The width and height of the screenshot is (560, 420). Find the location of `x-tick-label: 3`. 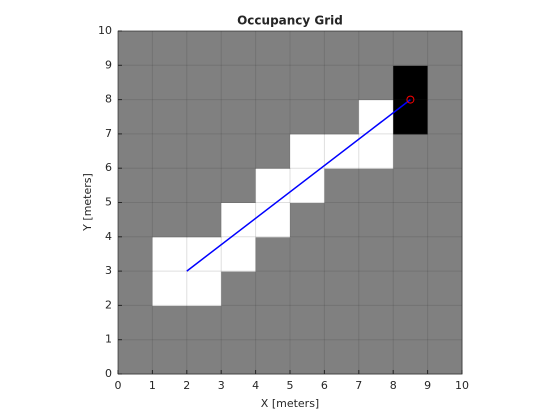

x-tick-label: 3 is located at coordinates (221, 385).